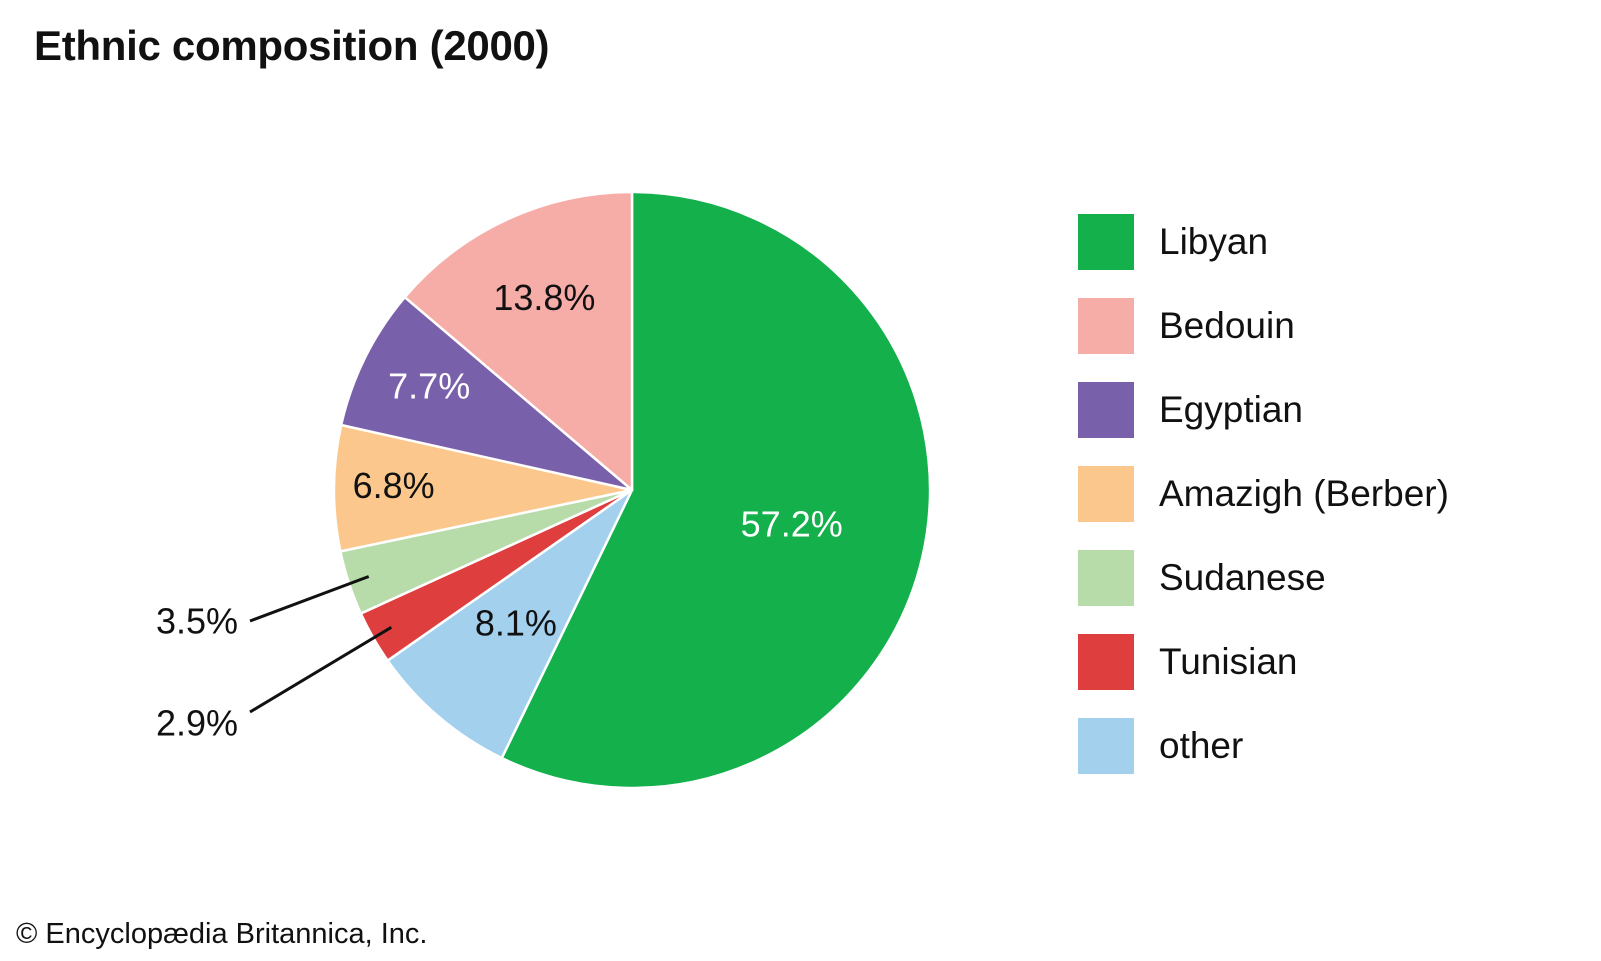  I want to click on slice-label-sudanese: 3.5%, so click(197, 621).